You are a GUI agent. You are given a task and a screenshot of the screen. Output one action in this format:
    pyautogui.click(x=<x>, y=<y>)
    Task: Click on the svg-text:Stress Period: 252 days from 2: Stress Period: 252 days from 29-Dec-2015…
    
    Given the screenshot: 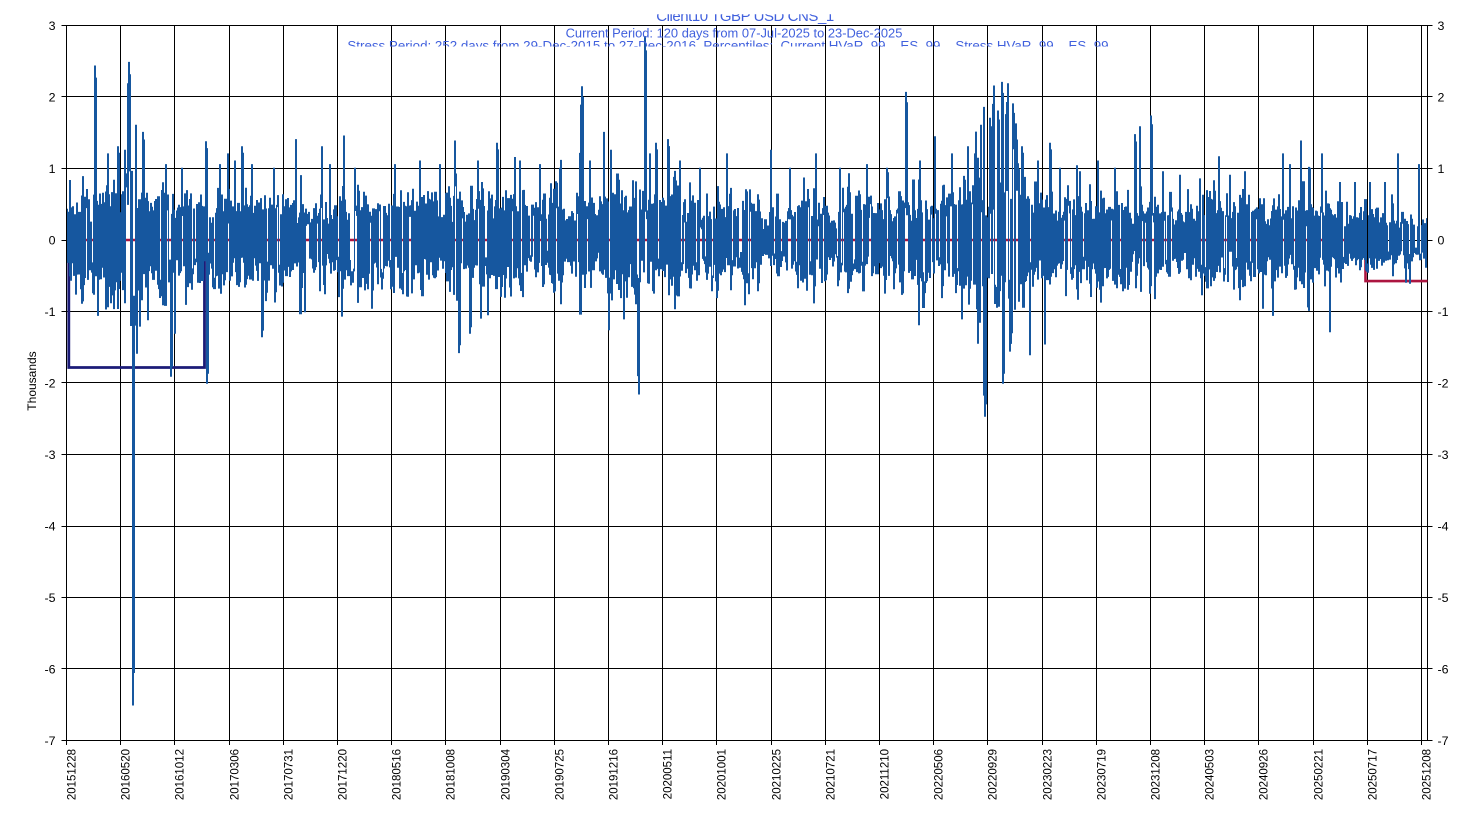 What is the action you would take?
    pyautogui.click(x=727, y=45)
    